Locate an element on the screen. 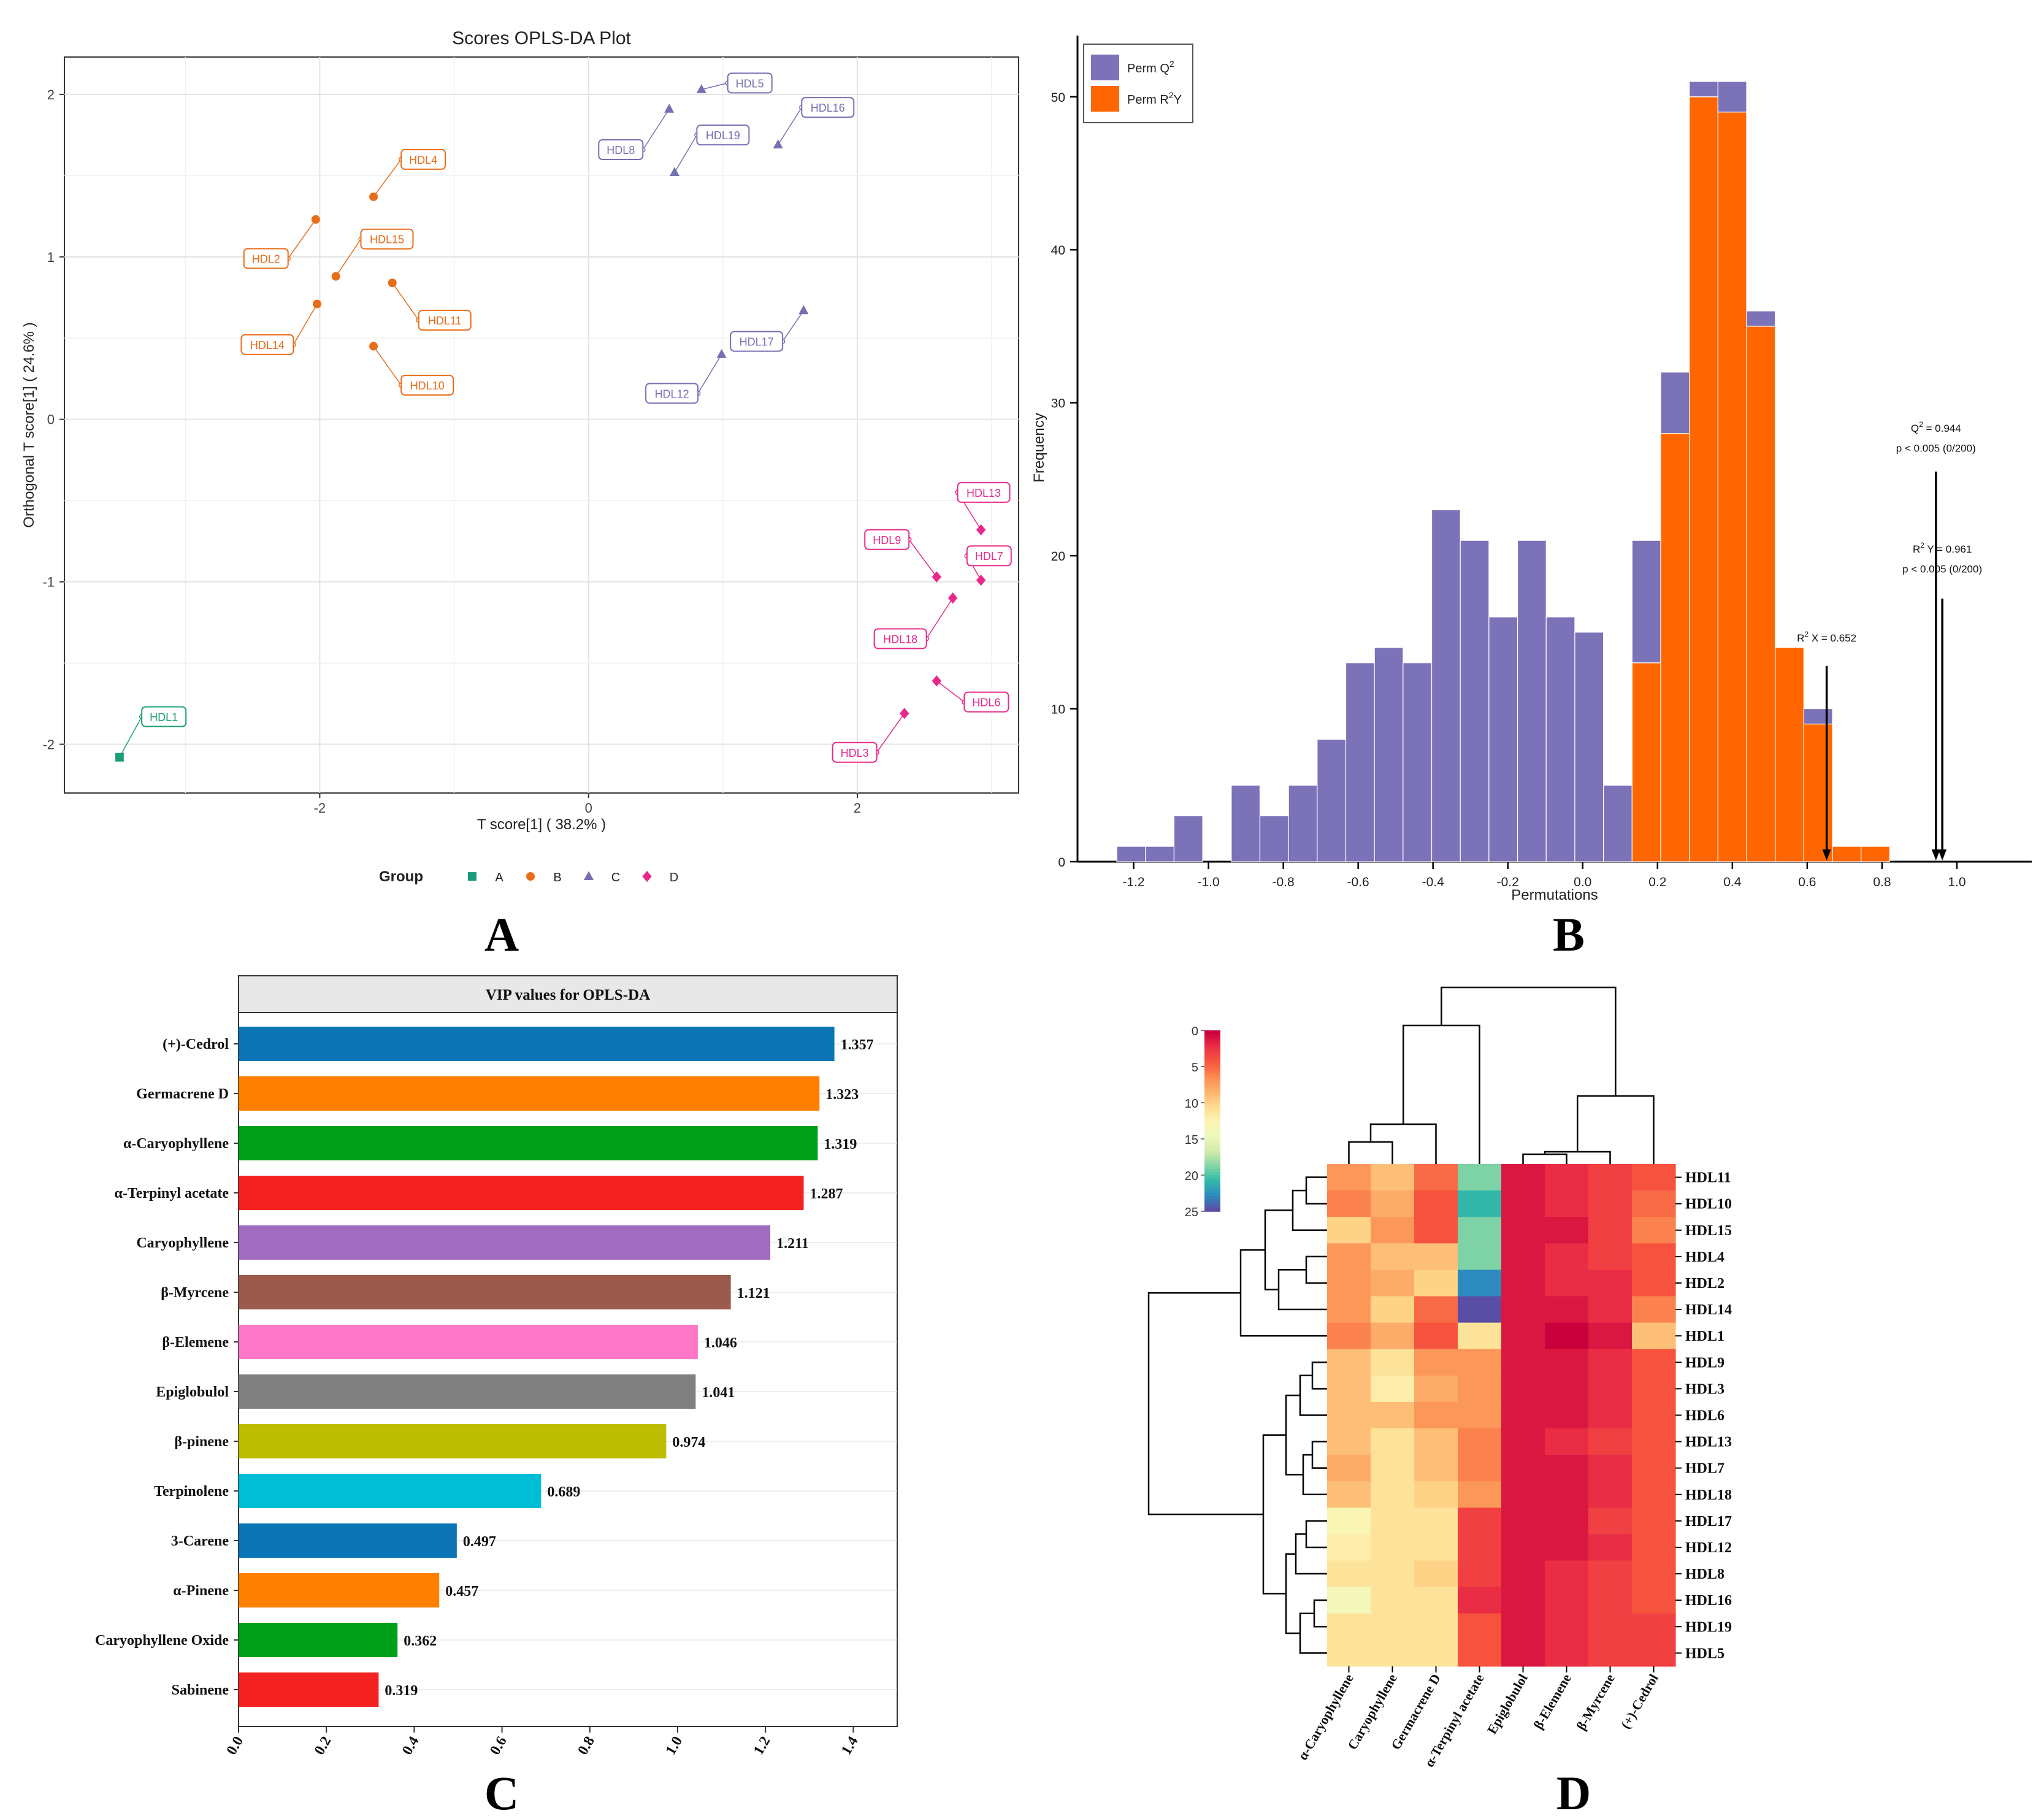 The image size is (2044, 1816). vip-bar-cedrol is located at coordinates (537, 1044).